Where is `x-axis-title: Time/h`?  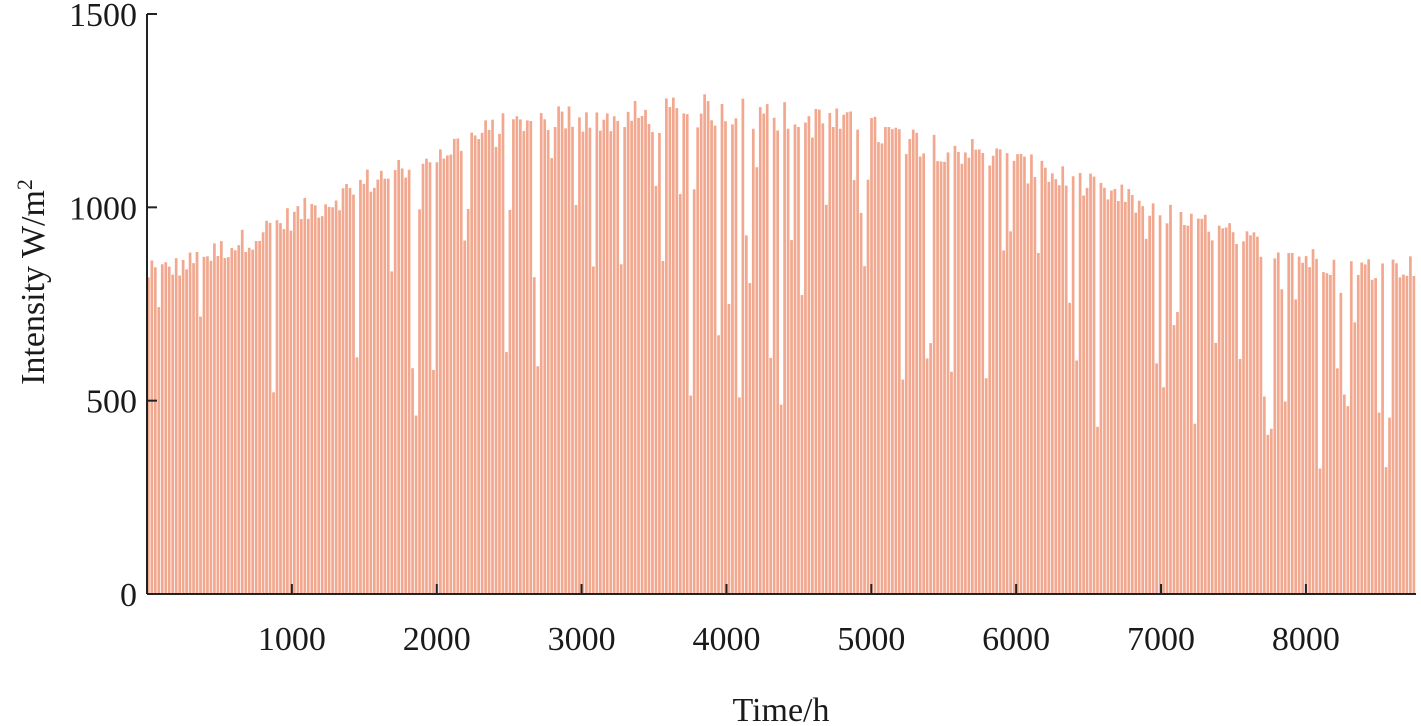
x-axis-title: Time/h is located at coordinates (780, 709).